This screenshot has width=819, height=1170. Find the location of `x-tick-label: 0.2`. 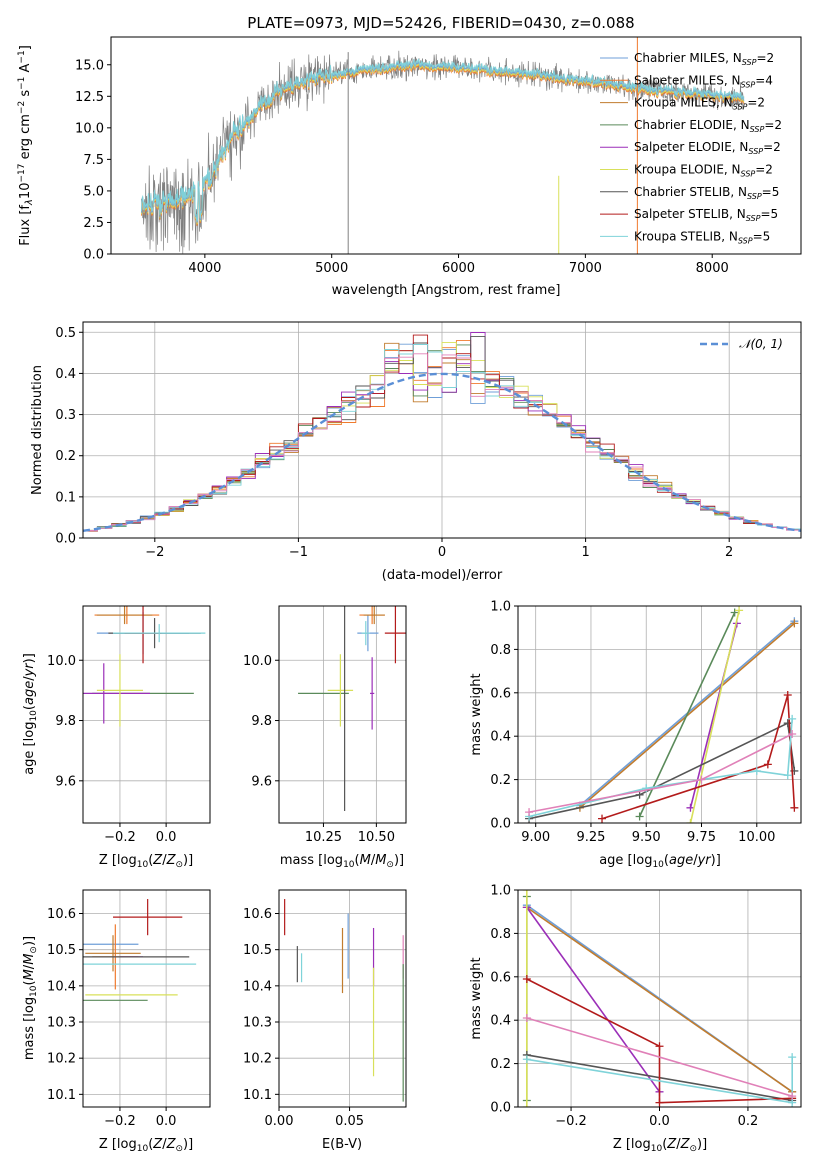

x-tick-label: 0.2 is located at coordinates (748, 1121).